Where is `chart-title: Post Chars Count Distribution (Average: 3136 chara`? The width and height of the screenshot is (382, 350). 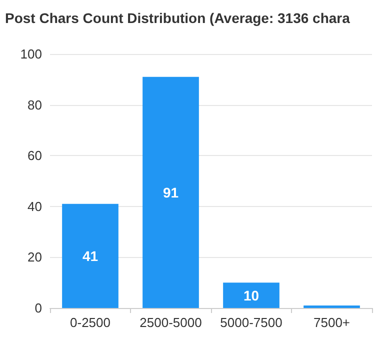
chart-title: Post Chars Count Distribution (Average: 3136 chara is located at coordinates (177, 18).